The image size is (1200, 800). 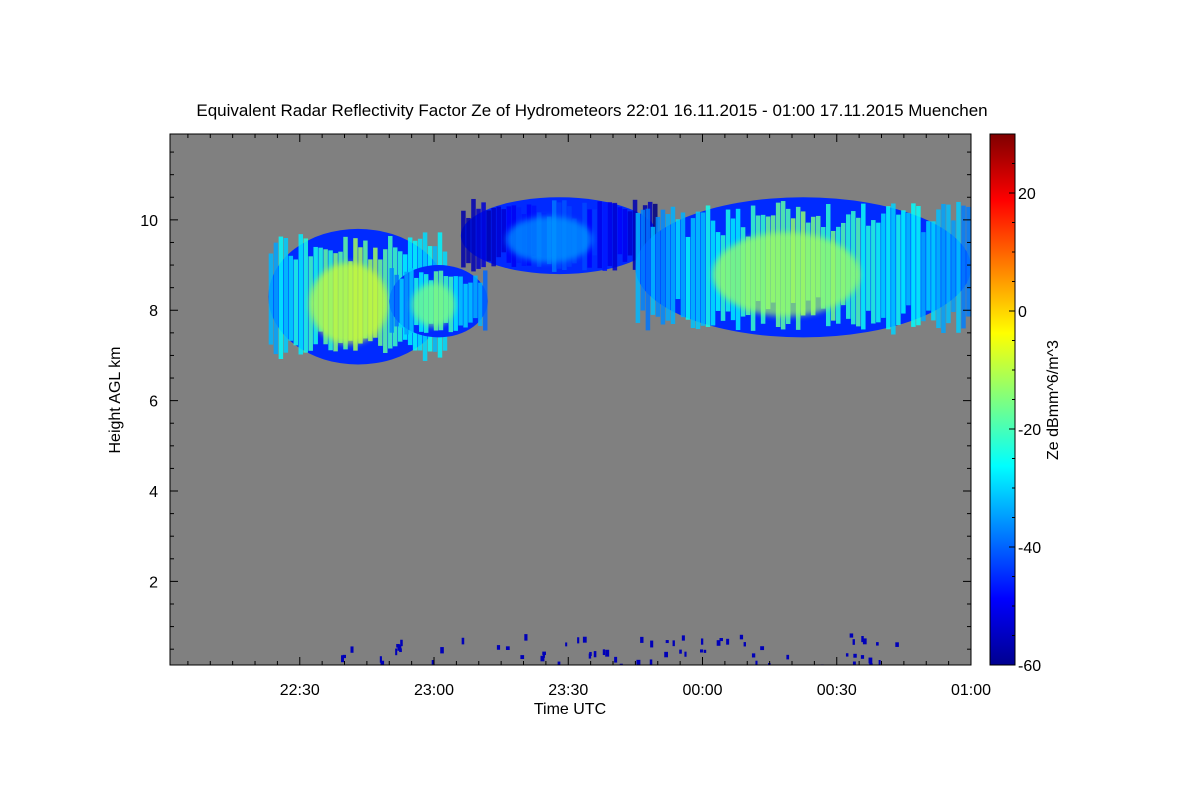 What do you see at coordinates (1025, 419) in the screenshot?
I see `colorbar-ticks: 20 0 -20 -40 -60` at bounding box center [1025, 419].